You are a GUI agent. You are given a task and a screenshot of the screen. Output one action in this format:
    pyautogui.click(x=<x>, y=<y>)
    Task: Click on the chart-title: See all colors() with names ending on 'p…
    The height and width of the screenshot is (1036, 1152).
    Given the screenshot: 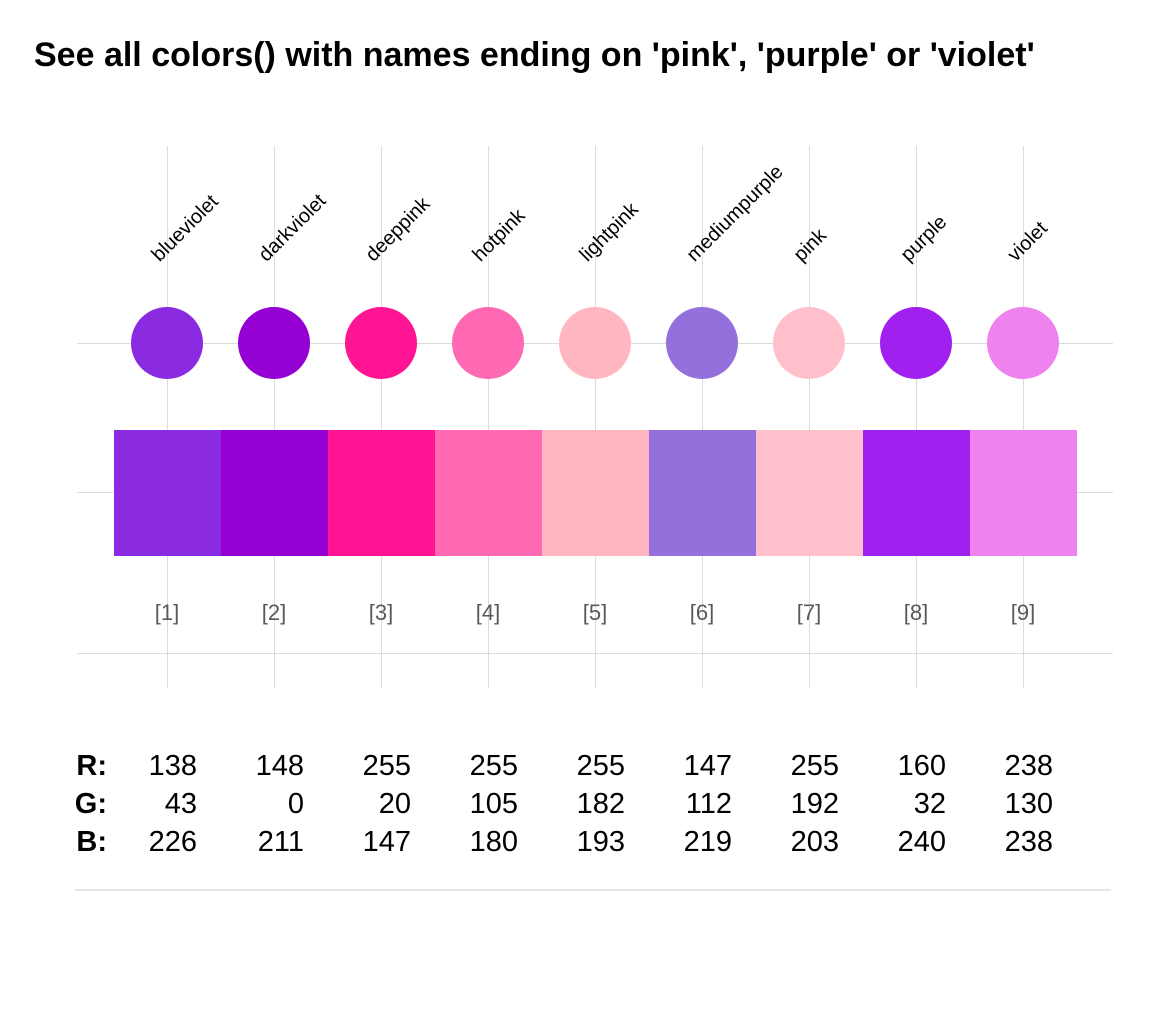 What is the action you would take?
    pyautogui.click(x=534, y=55)
    